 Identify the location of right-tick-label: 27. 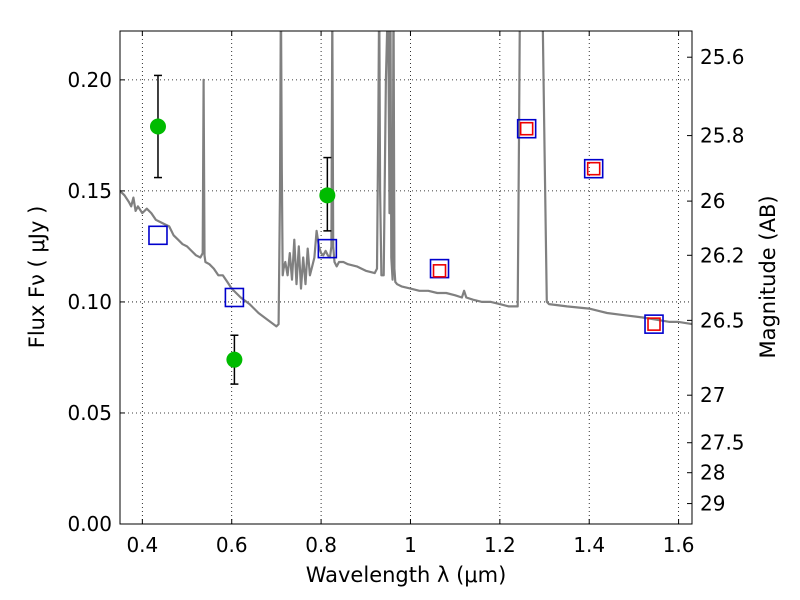
(712, 395).